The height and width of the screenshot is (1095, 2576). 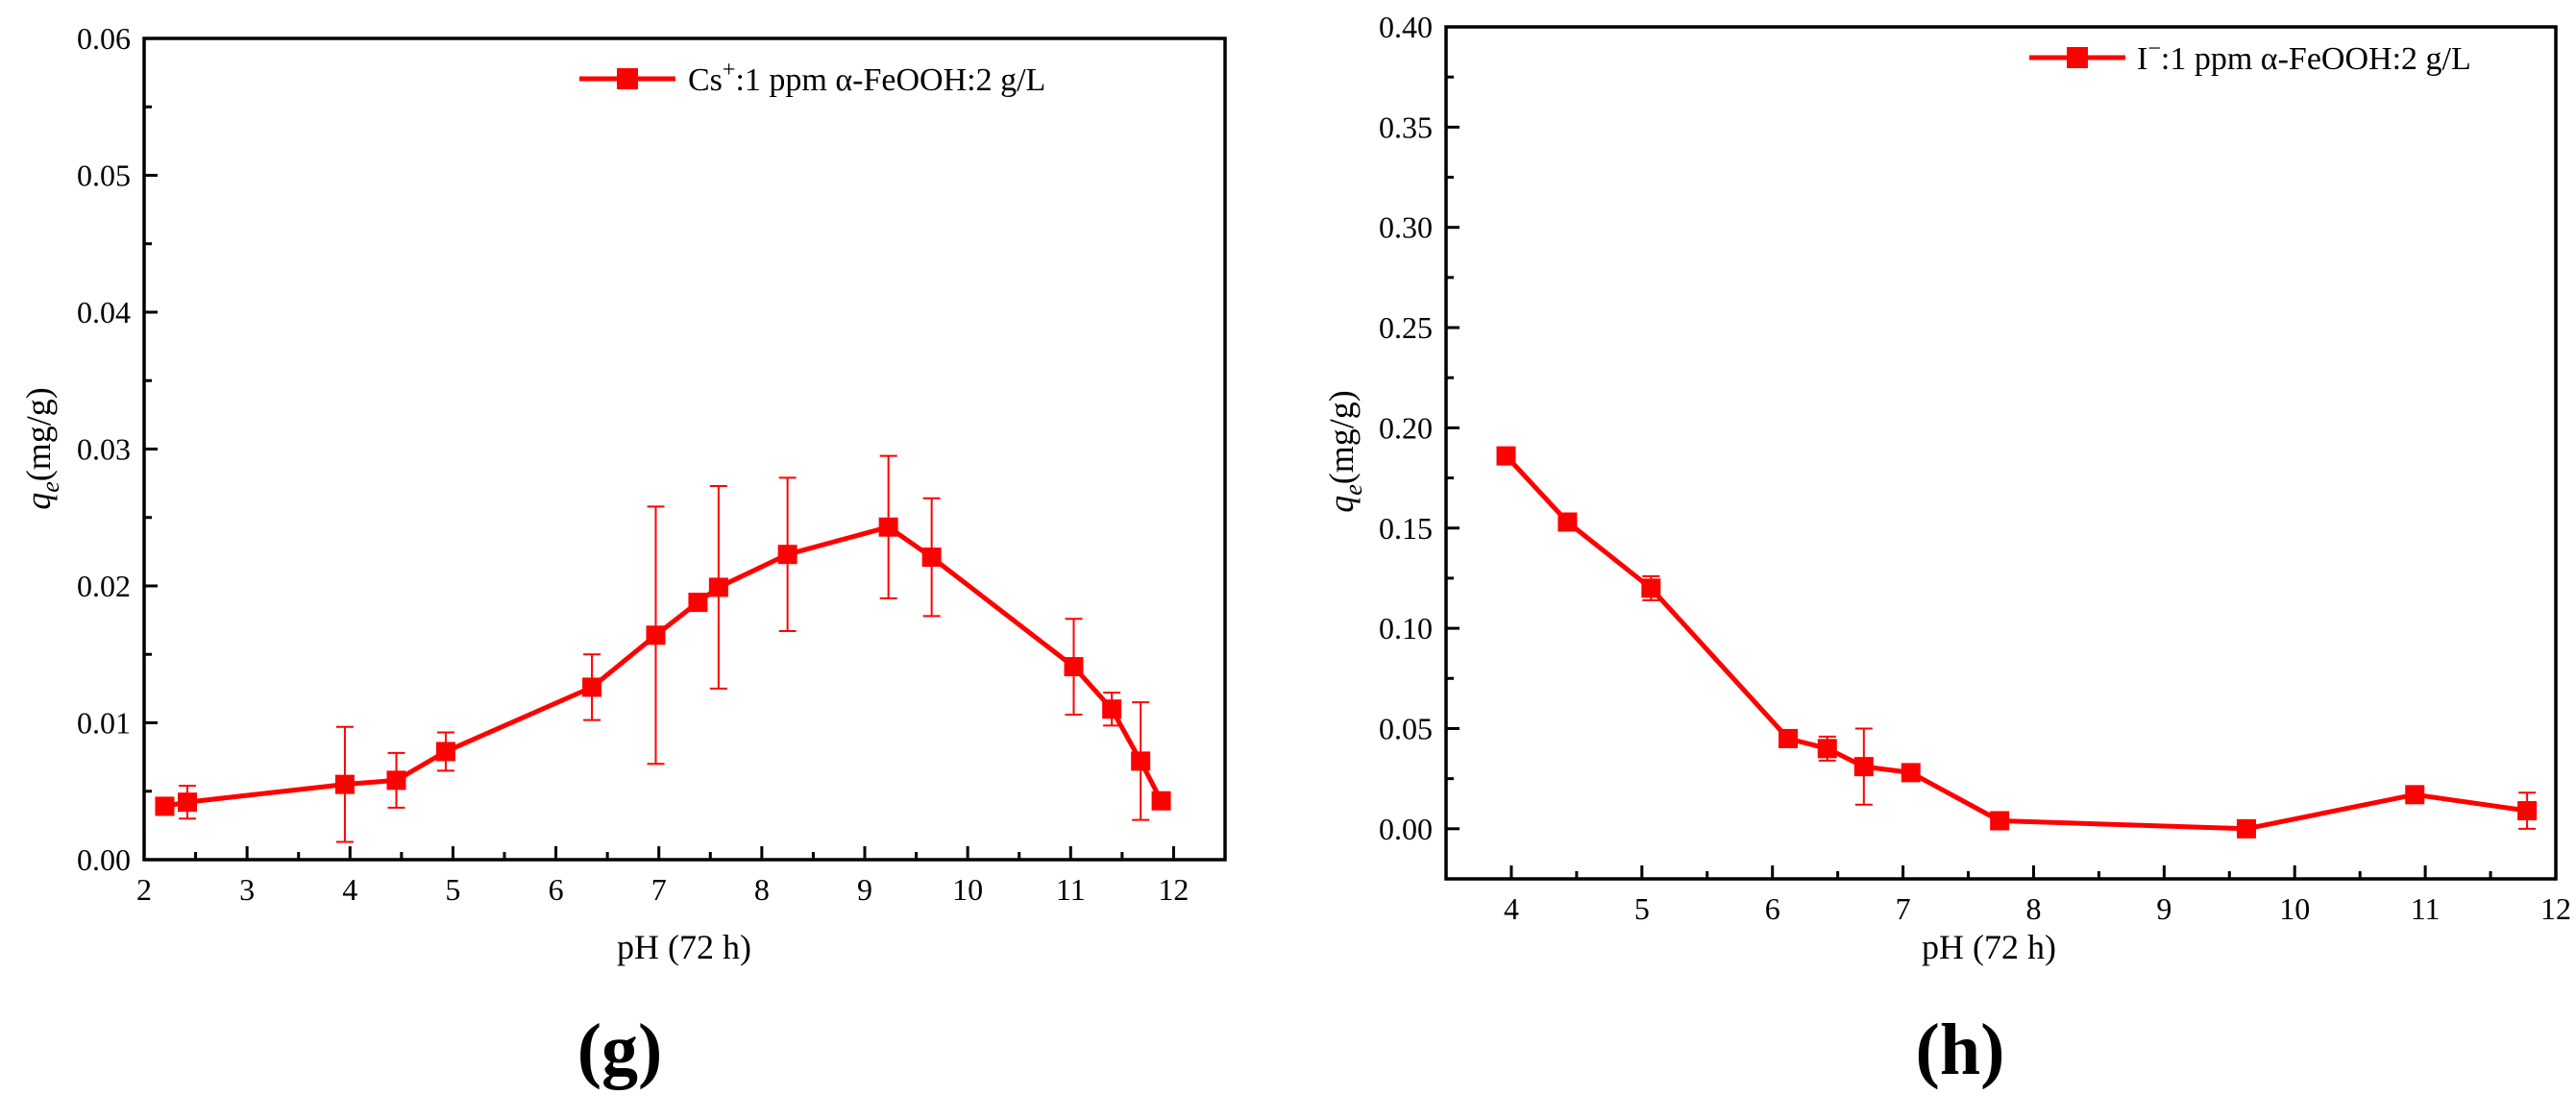 What do you see at coordinates (2316, 59) in the screenshot?
I see `legend-rest-h: :1 ppm α-FeOOH:2 g/L` at bounding box center [2316, 59].